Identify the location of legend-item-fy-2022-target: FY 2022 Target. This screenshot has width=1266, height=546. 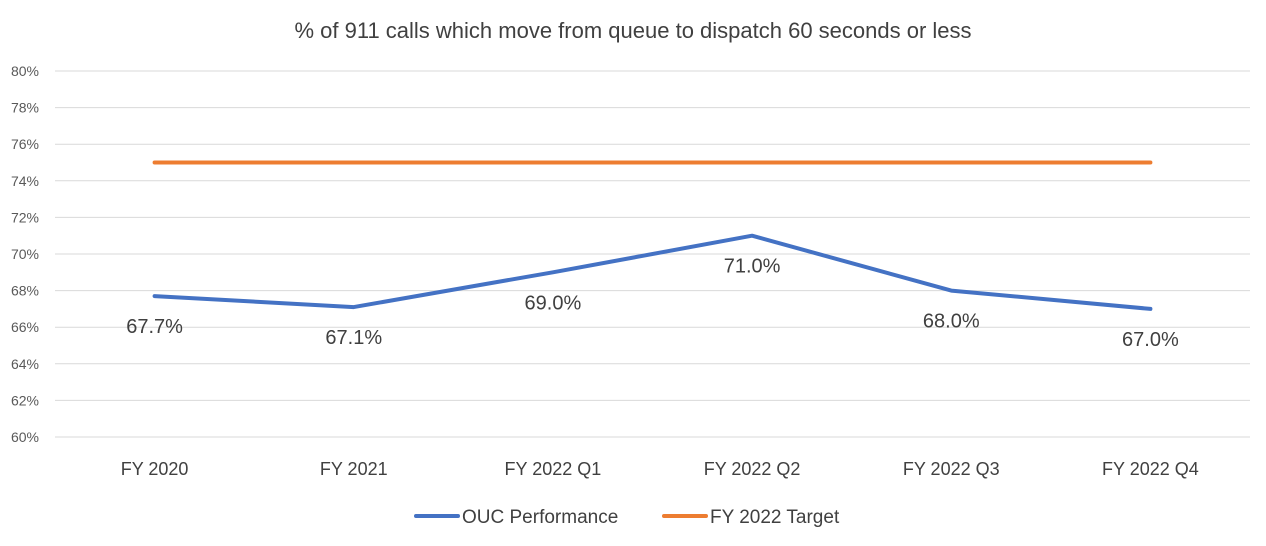
(751, 517).